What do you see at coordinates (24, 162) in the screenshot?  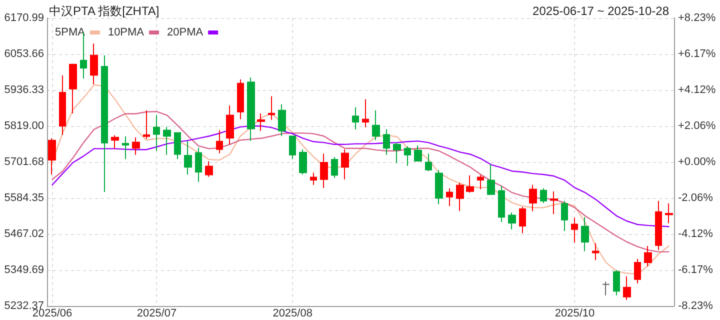 I see `y-tick-label: 5701.68` at bounding box center [24, 162].